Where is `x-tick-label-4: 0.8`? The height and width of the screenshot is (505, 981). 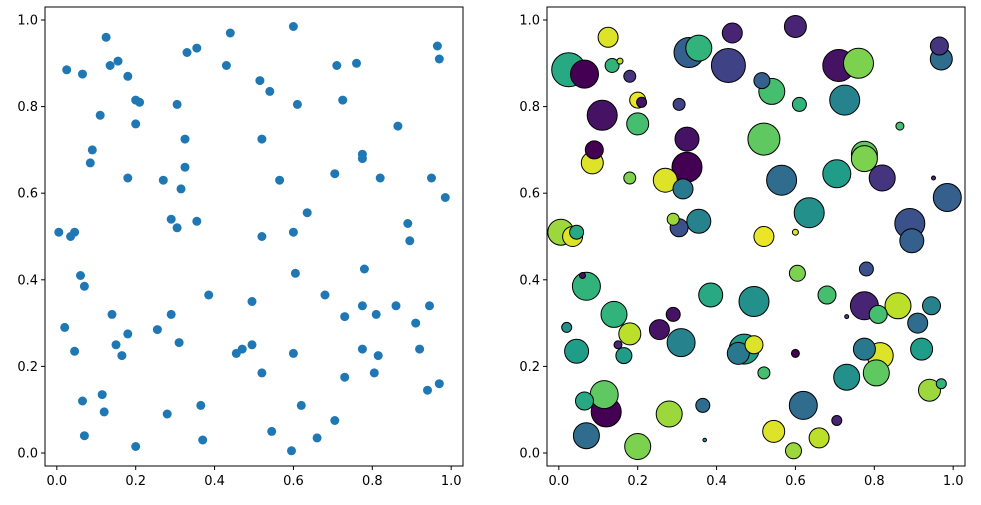
x-tick-label-4: 0.8 is located at coordinates (372, 481).